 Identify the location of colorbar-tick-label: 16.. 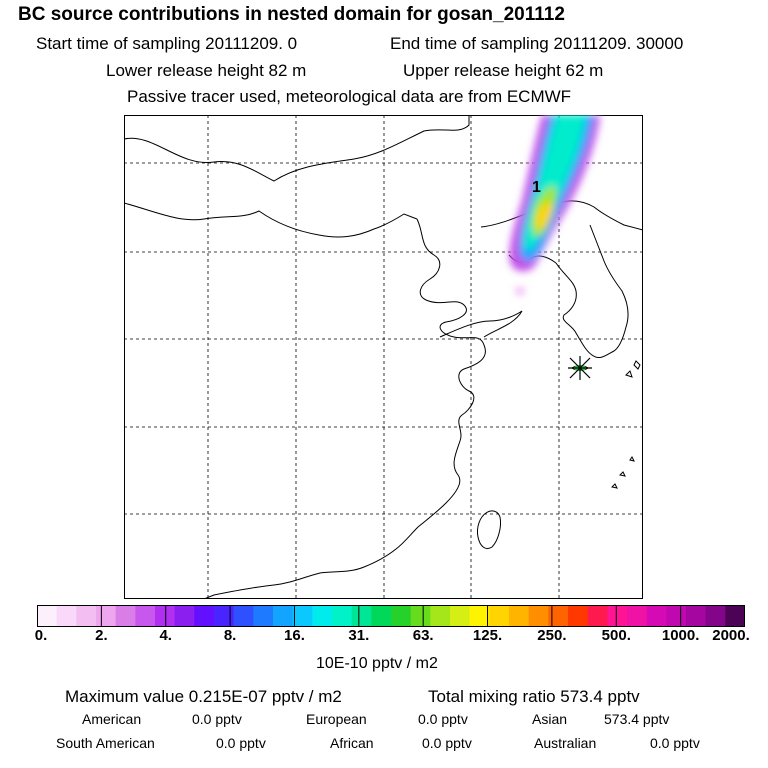
(294, 635).